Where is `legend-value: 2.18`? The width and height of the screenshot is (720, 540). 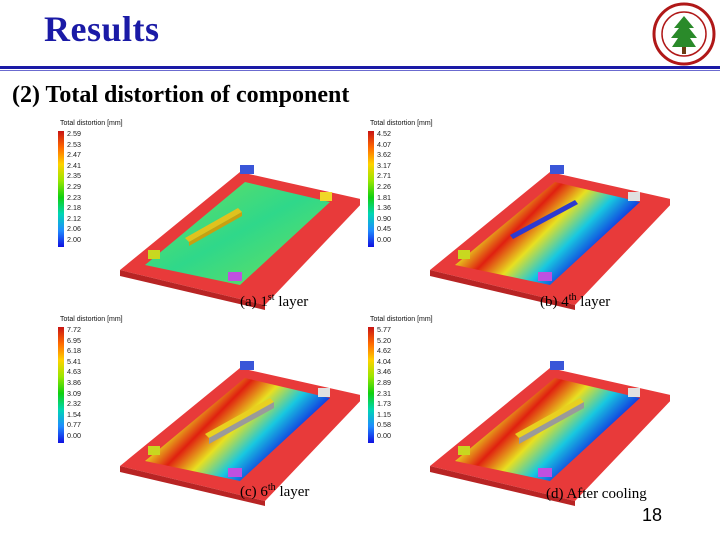
legend-value: 2.18 is located at coordinates (74, 208).